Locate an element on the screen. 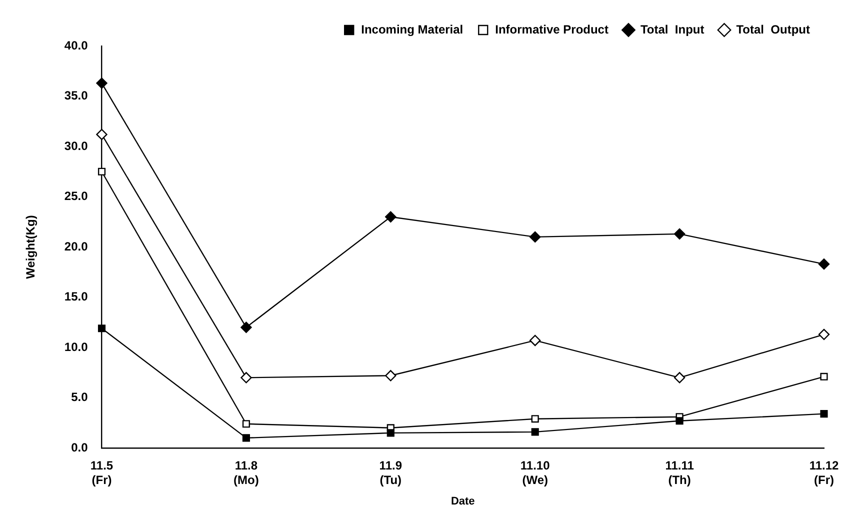 Image resolution: width=846 pixels, height=516 pixels. y-tick-label: 5.0 is located at coordinates (79, 397).